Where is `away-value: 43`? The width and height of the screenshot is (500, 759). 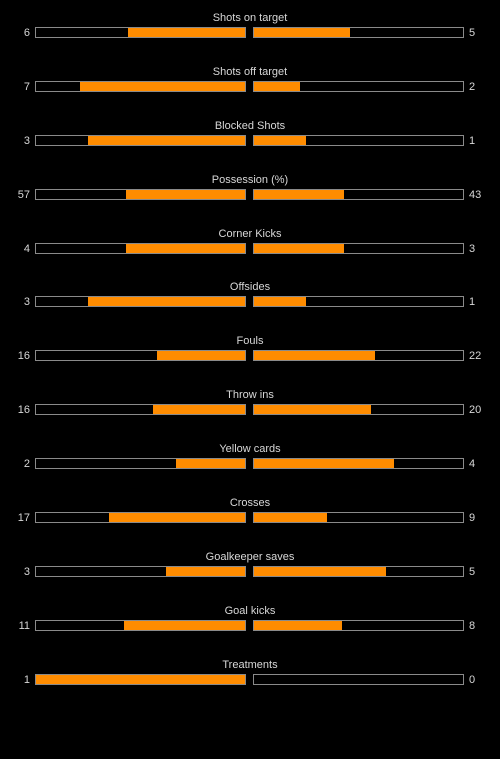
away-value: 43 is located at coordinates (475, 194).